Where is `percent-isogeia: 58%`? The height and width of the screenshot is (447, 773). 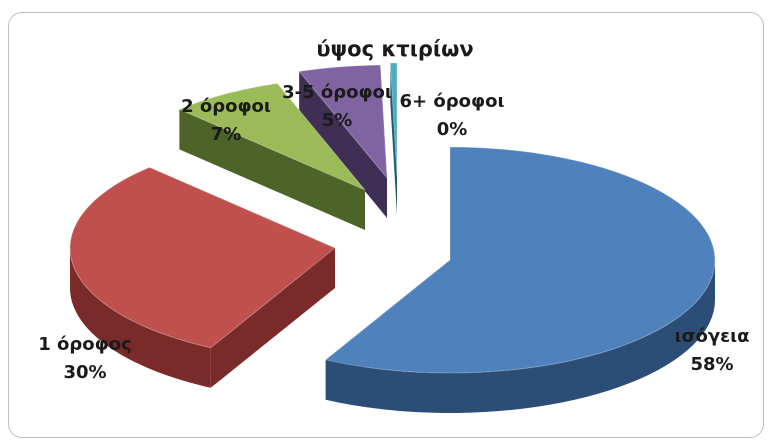 percent-isogeia: 58% is located at coordinates (711, 364).